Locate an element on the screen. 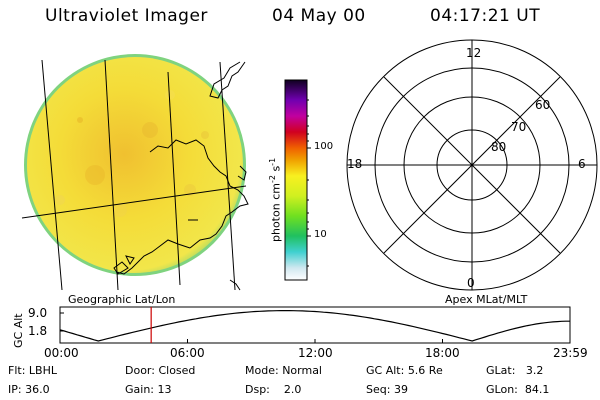  glat-field: GLat: 3.2 is located at coordinates (515, 370).